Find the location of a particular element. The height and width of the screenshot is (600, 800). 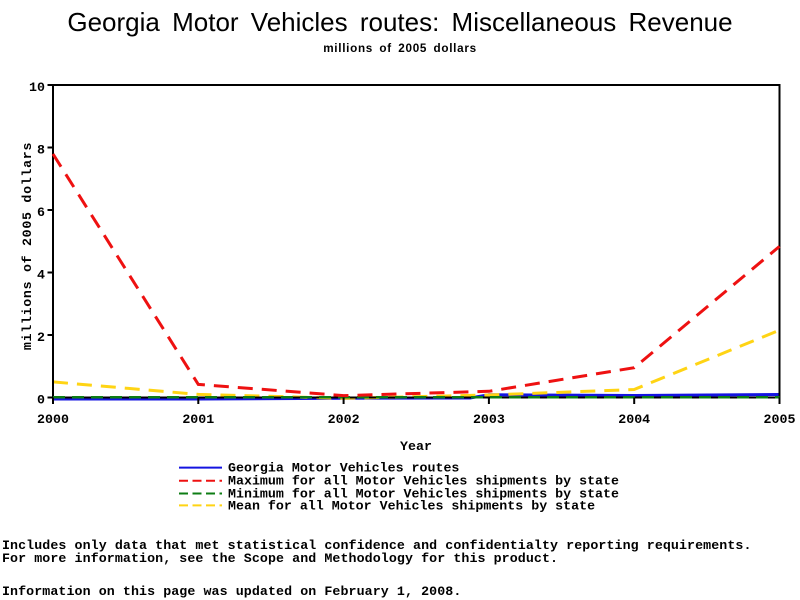

svg-text: 2 is located at coordinates (41, 337).